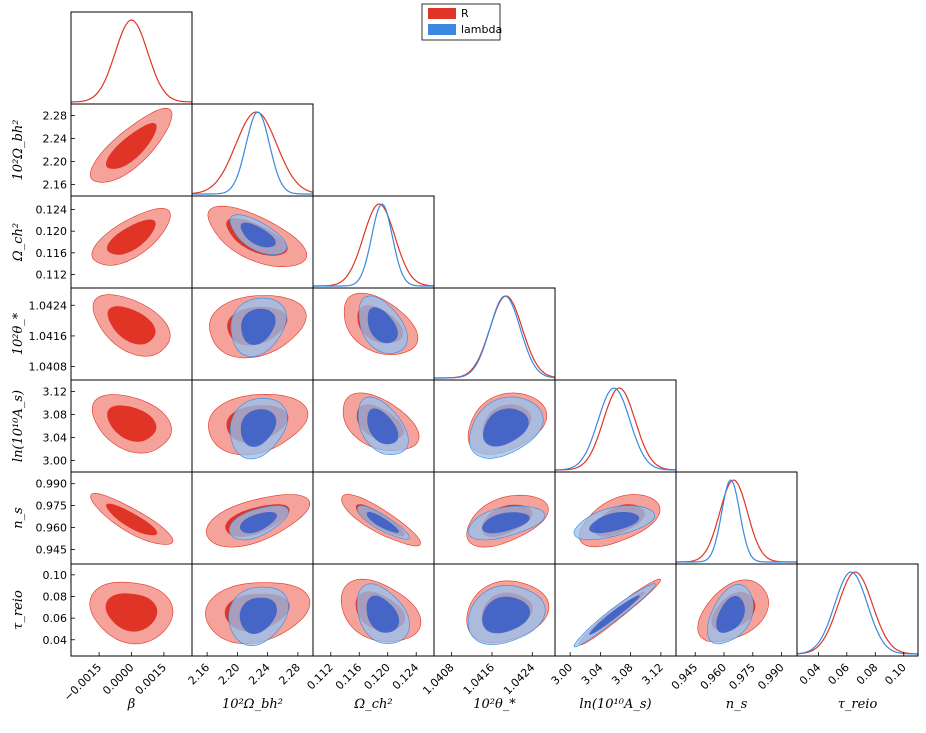 This screenshot has height=733, width=926. I want to click on panel-1d-beta, so click(131, 58).